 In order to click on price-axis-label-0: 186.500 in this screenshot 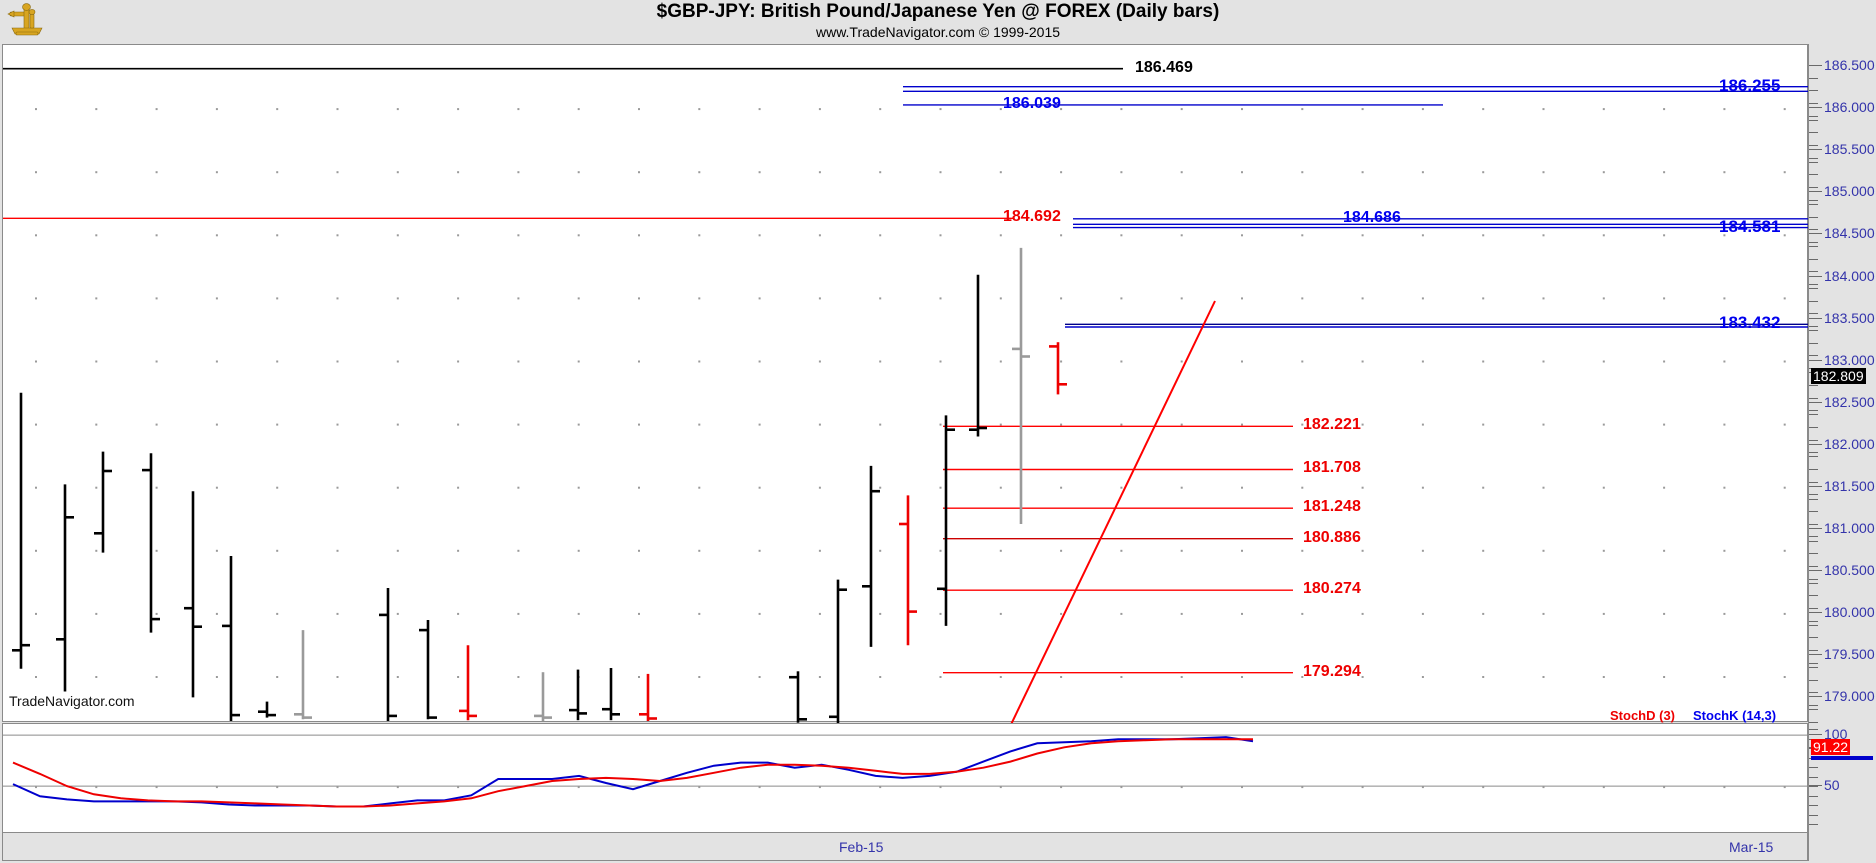, I will do `click(1849, 65)`.